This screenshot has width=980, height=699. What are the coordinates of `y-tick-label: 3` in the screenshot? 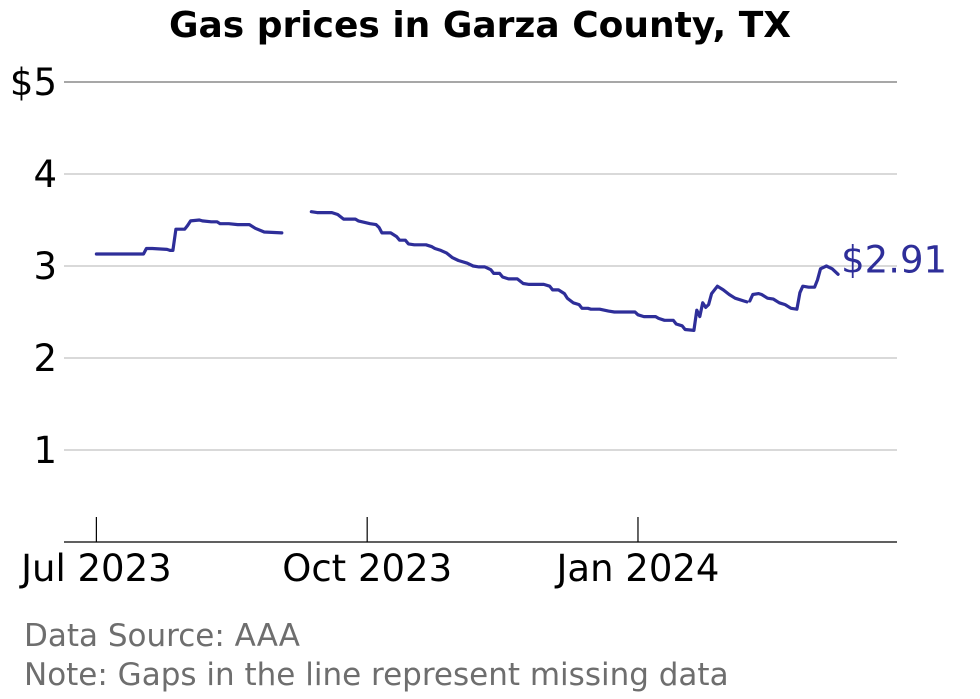 It's located at (45, 266).